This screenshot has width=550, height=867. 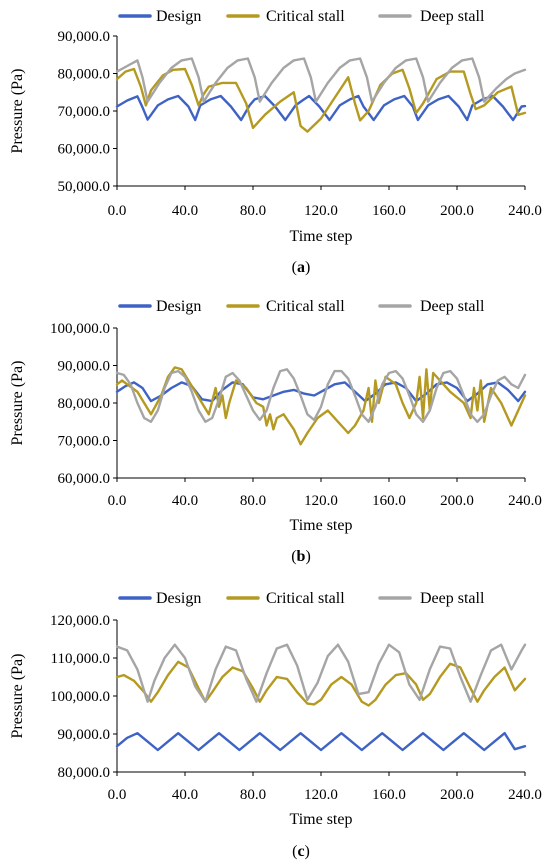 I want to click on y-tick-label: 120,000.0, so click(x=80, y=621).